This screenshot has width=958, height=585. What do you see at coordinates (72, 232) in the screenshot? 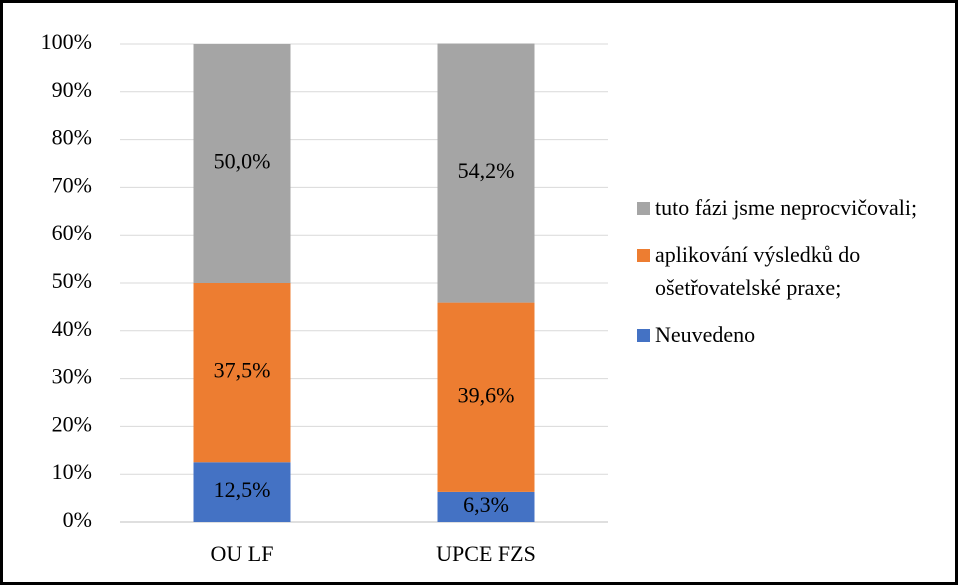
I see `y-tick-label: 60%` at bounding box center [72, 232].